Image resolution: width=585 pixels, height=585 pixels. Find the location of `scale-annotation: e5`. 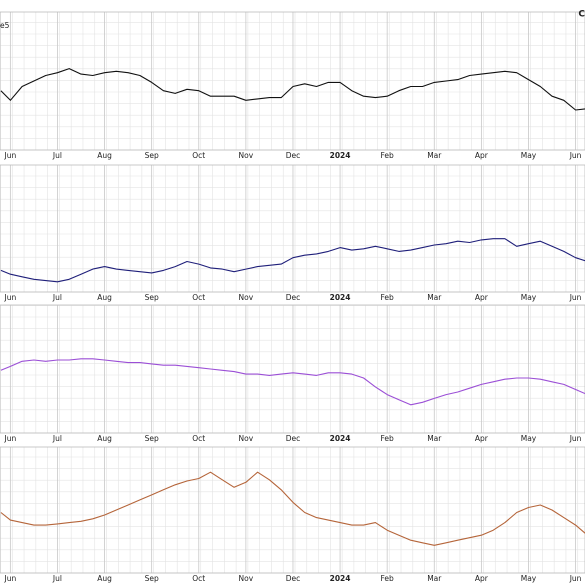

scale-annotation: e5 is located at coordinates (5, 25).